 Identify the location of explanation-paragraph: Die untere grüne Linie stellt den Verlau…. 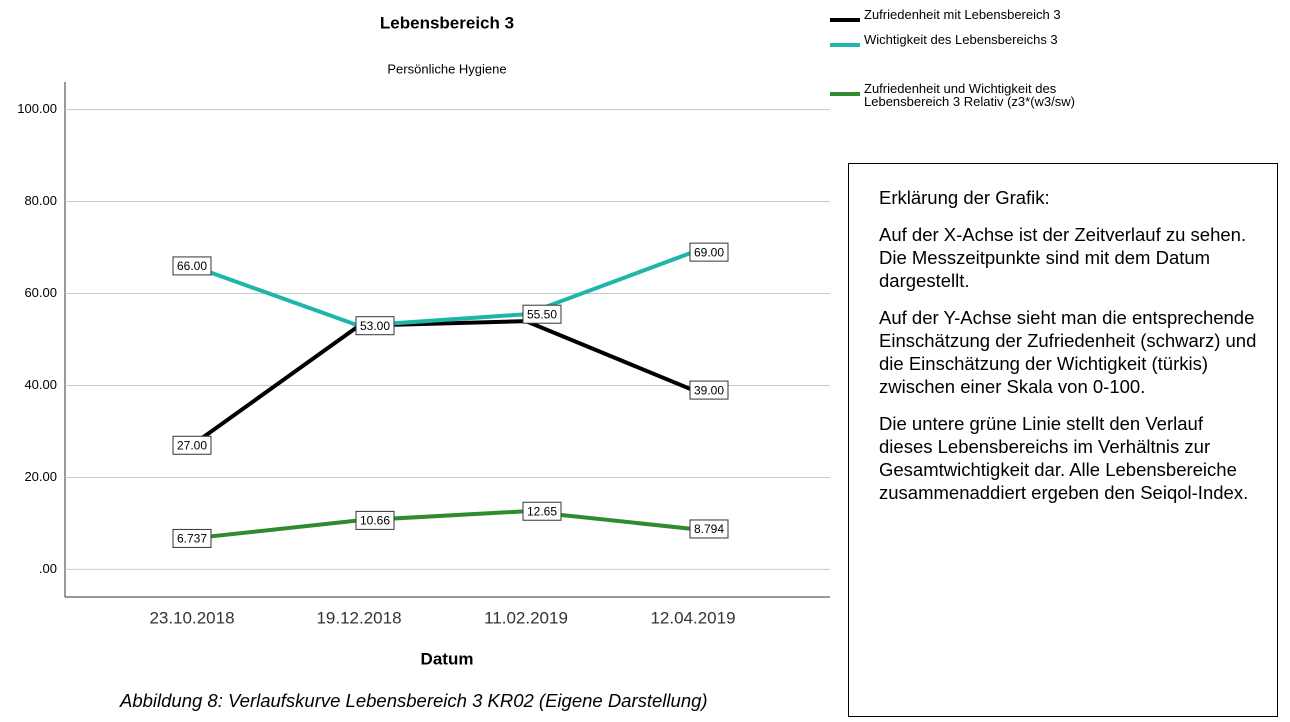
(1064, 458).